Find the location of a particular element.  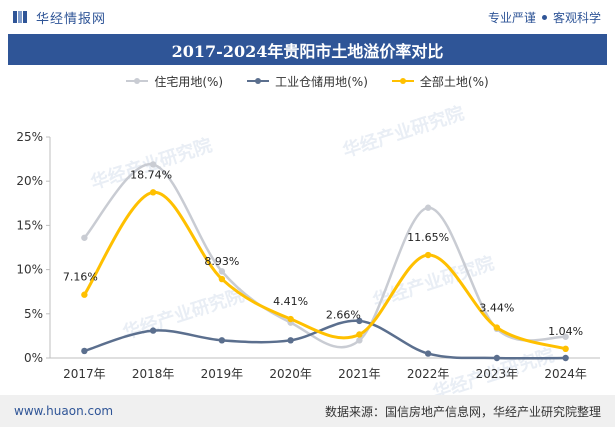

chart-legend: 住宅用地(%) 工业仓储用地(%) 全部土地(%) is located at coordinates (307, 81).